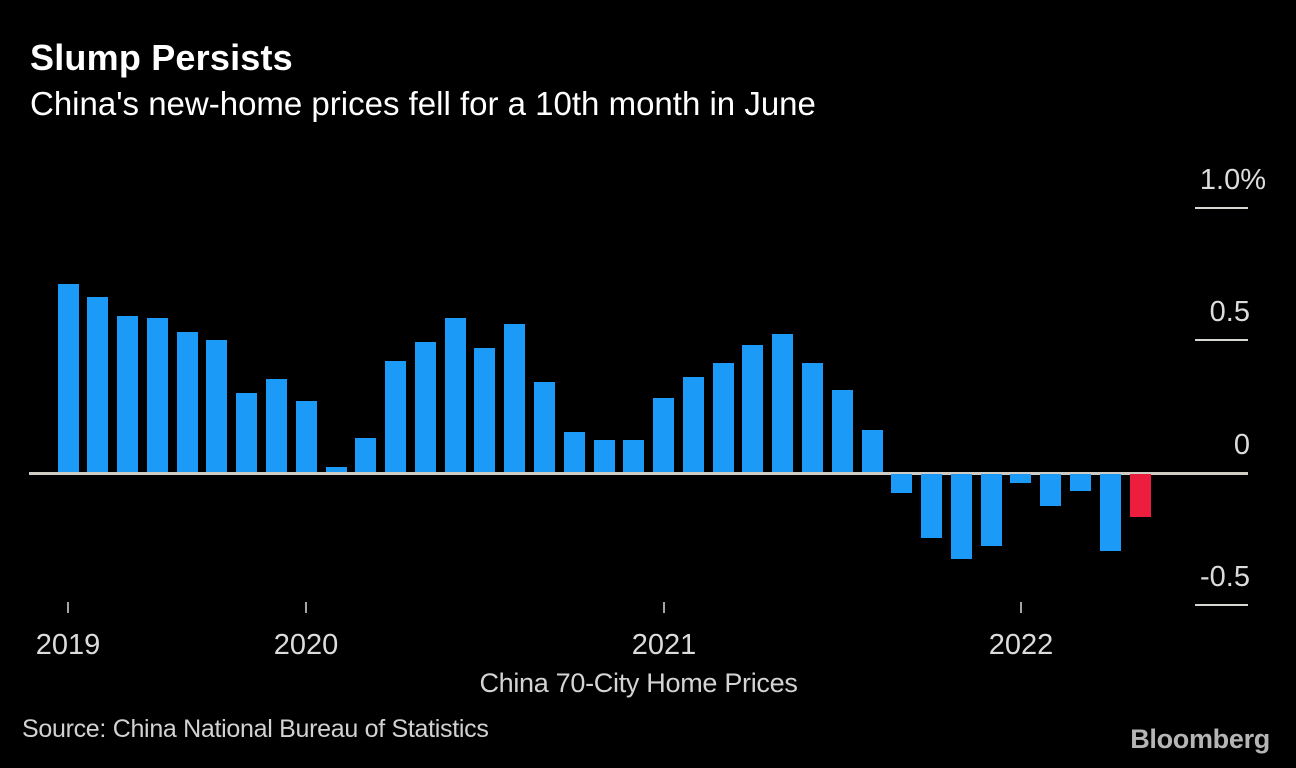 The height and width of the screenshot is (768, 1296). Describe the element at coordinates (1241, 445) in the screenshot. I see `y-tick-label: 0` at that location.